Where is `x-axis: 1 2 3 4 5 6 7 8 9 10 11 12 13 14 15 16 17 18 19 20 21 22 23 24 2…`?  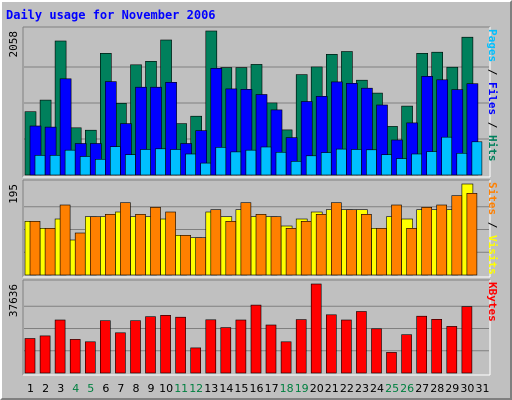 x-axis: 1 2 3 4 5 6 7 8 9 10 11 12 13 14 15 16 17 18 19 20 21 22 23 24 2… is located at coordinates (258, 388).